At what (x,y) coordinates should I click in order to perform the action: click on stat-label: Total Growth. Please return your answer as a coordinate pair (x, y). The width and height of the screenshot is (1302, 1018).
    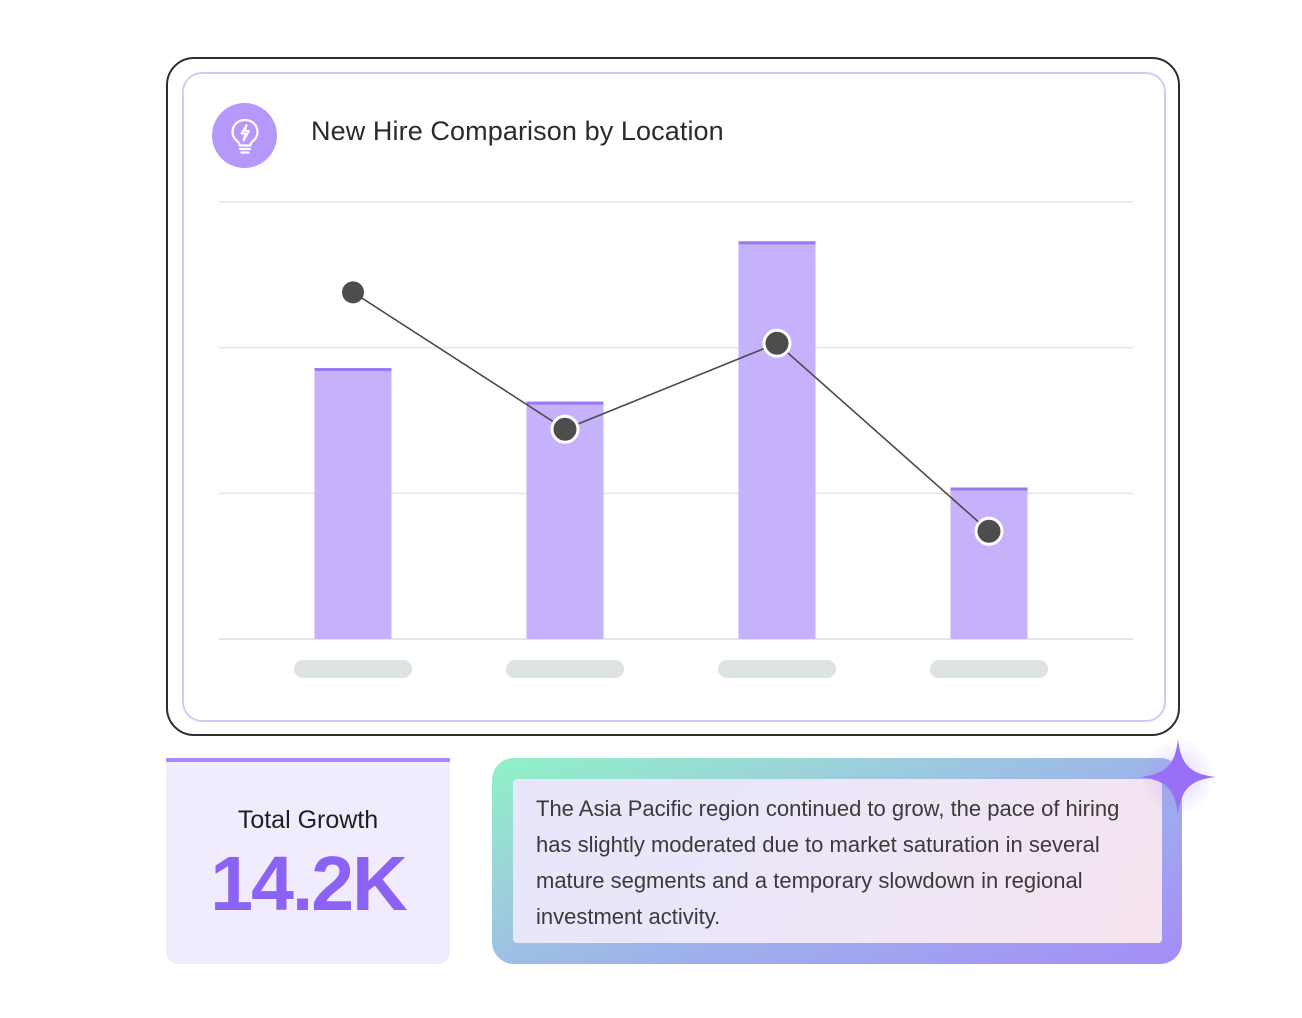
    Looking at the image, I should click on (308, 820).